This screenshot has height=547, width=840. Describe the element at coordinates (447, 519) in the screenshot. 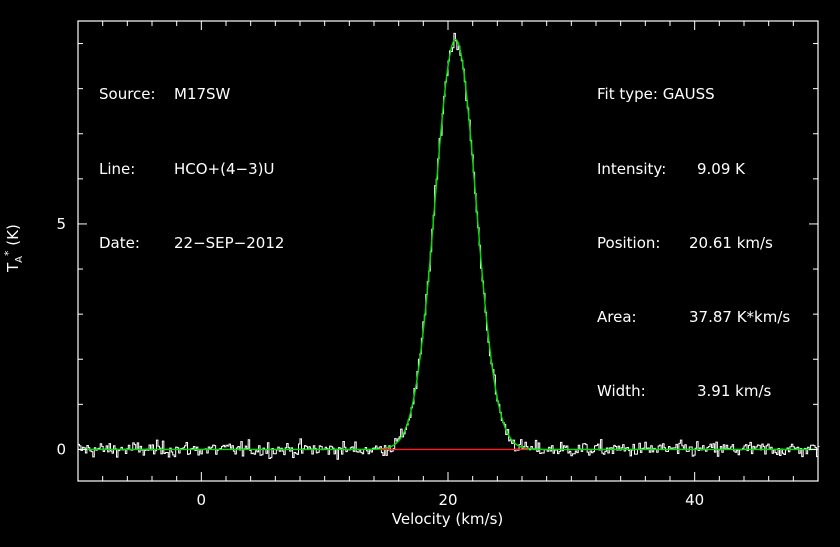

I see `x-axis-label: Velocity (km/s)` at that location.